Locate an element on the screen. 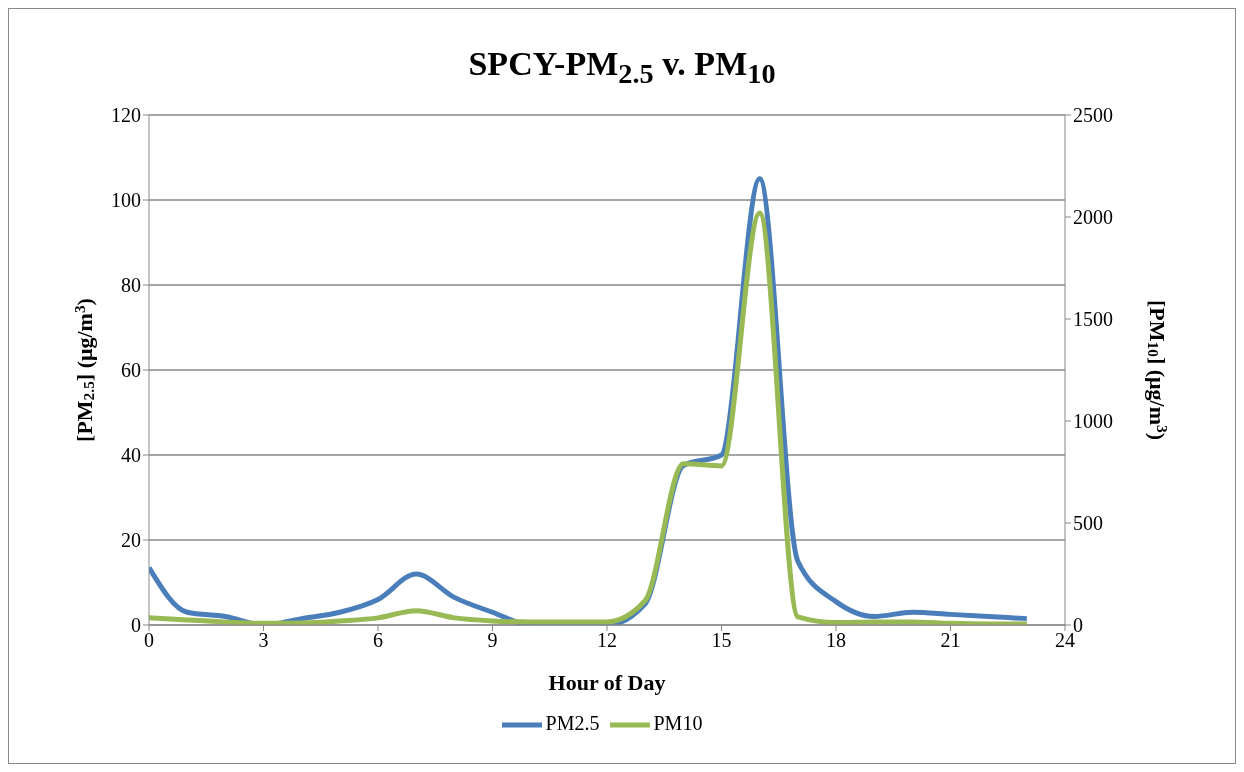 The width and height of the screenshot is (1244, 772). x-tick-label: 6 is located at coordinates (378, 640).